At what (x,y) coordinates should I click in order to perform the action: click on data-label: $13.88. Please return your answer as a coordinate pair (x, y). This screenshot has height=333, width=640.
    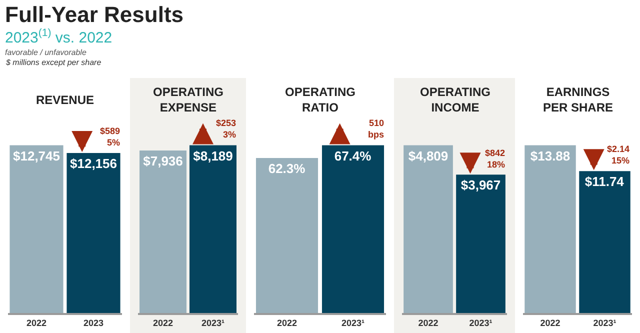
    Looking at the image, I should click on (550, 156).